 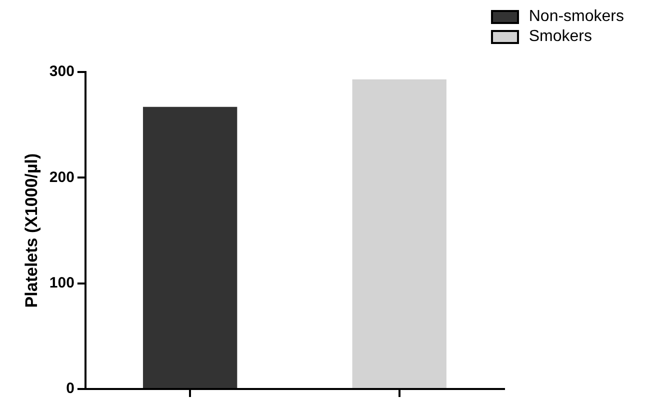 I want to click on legend-label: Smokers, so click(x=560, y=37).